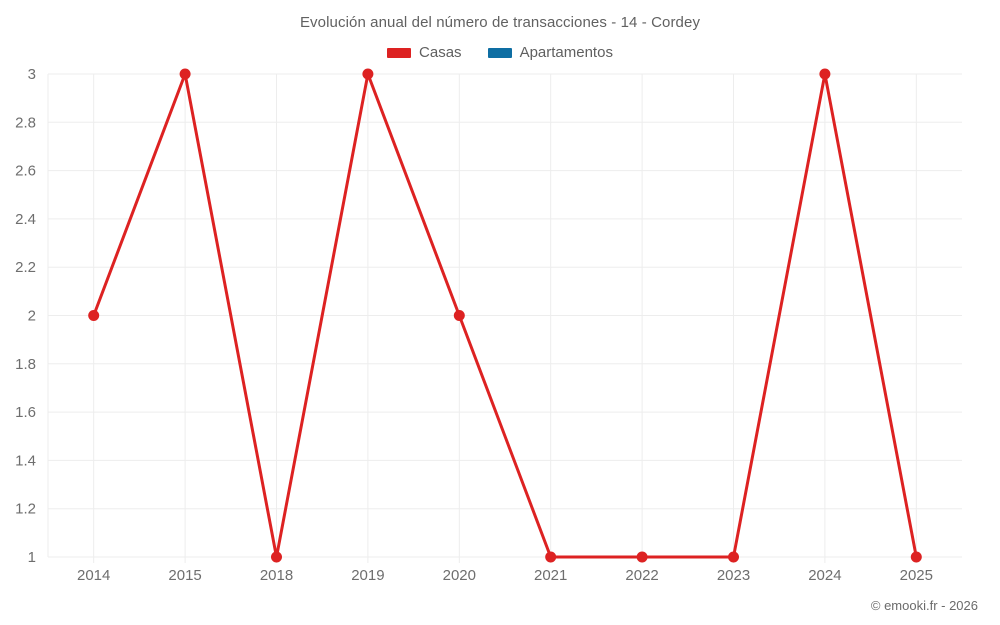  What do you see at coordinates (184, 575) in the screenshot?
I see `x-axis-tick-label: 2015` at bounding box center [184, 575].